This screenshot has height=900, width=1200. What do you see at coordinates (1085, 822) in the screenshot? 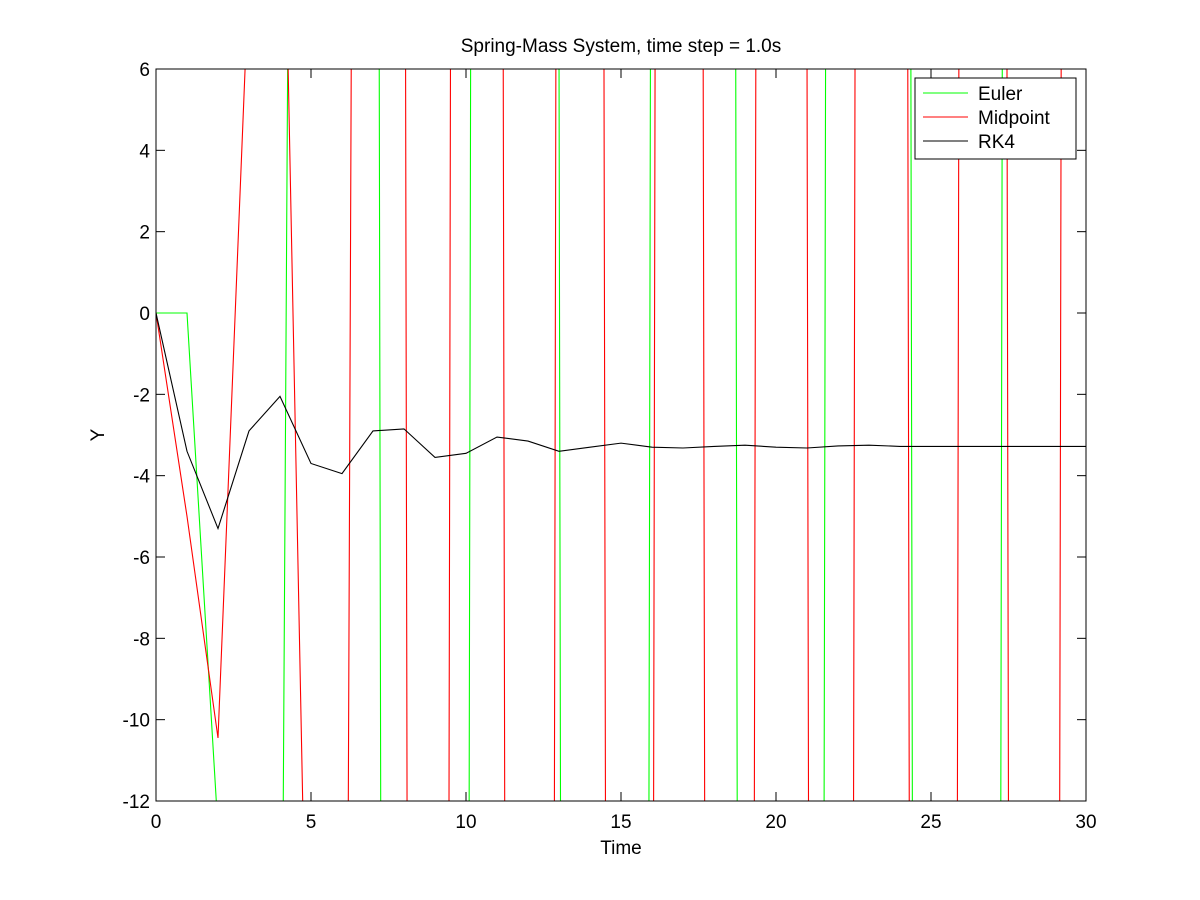
I see `x-tick-label: 30` at bounding box center [1085, 822].